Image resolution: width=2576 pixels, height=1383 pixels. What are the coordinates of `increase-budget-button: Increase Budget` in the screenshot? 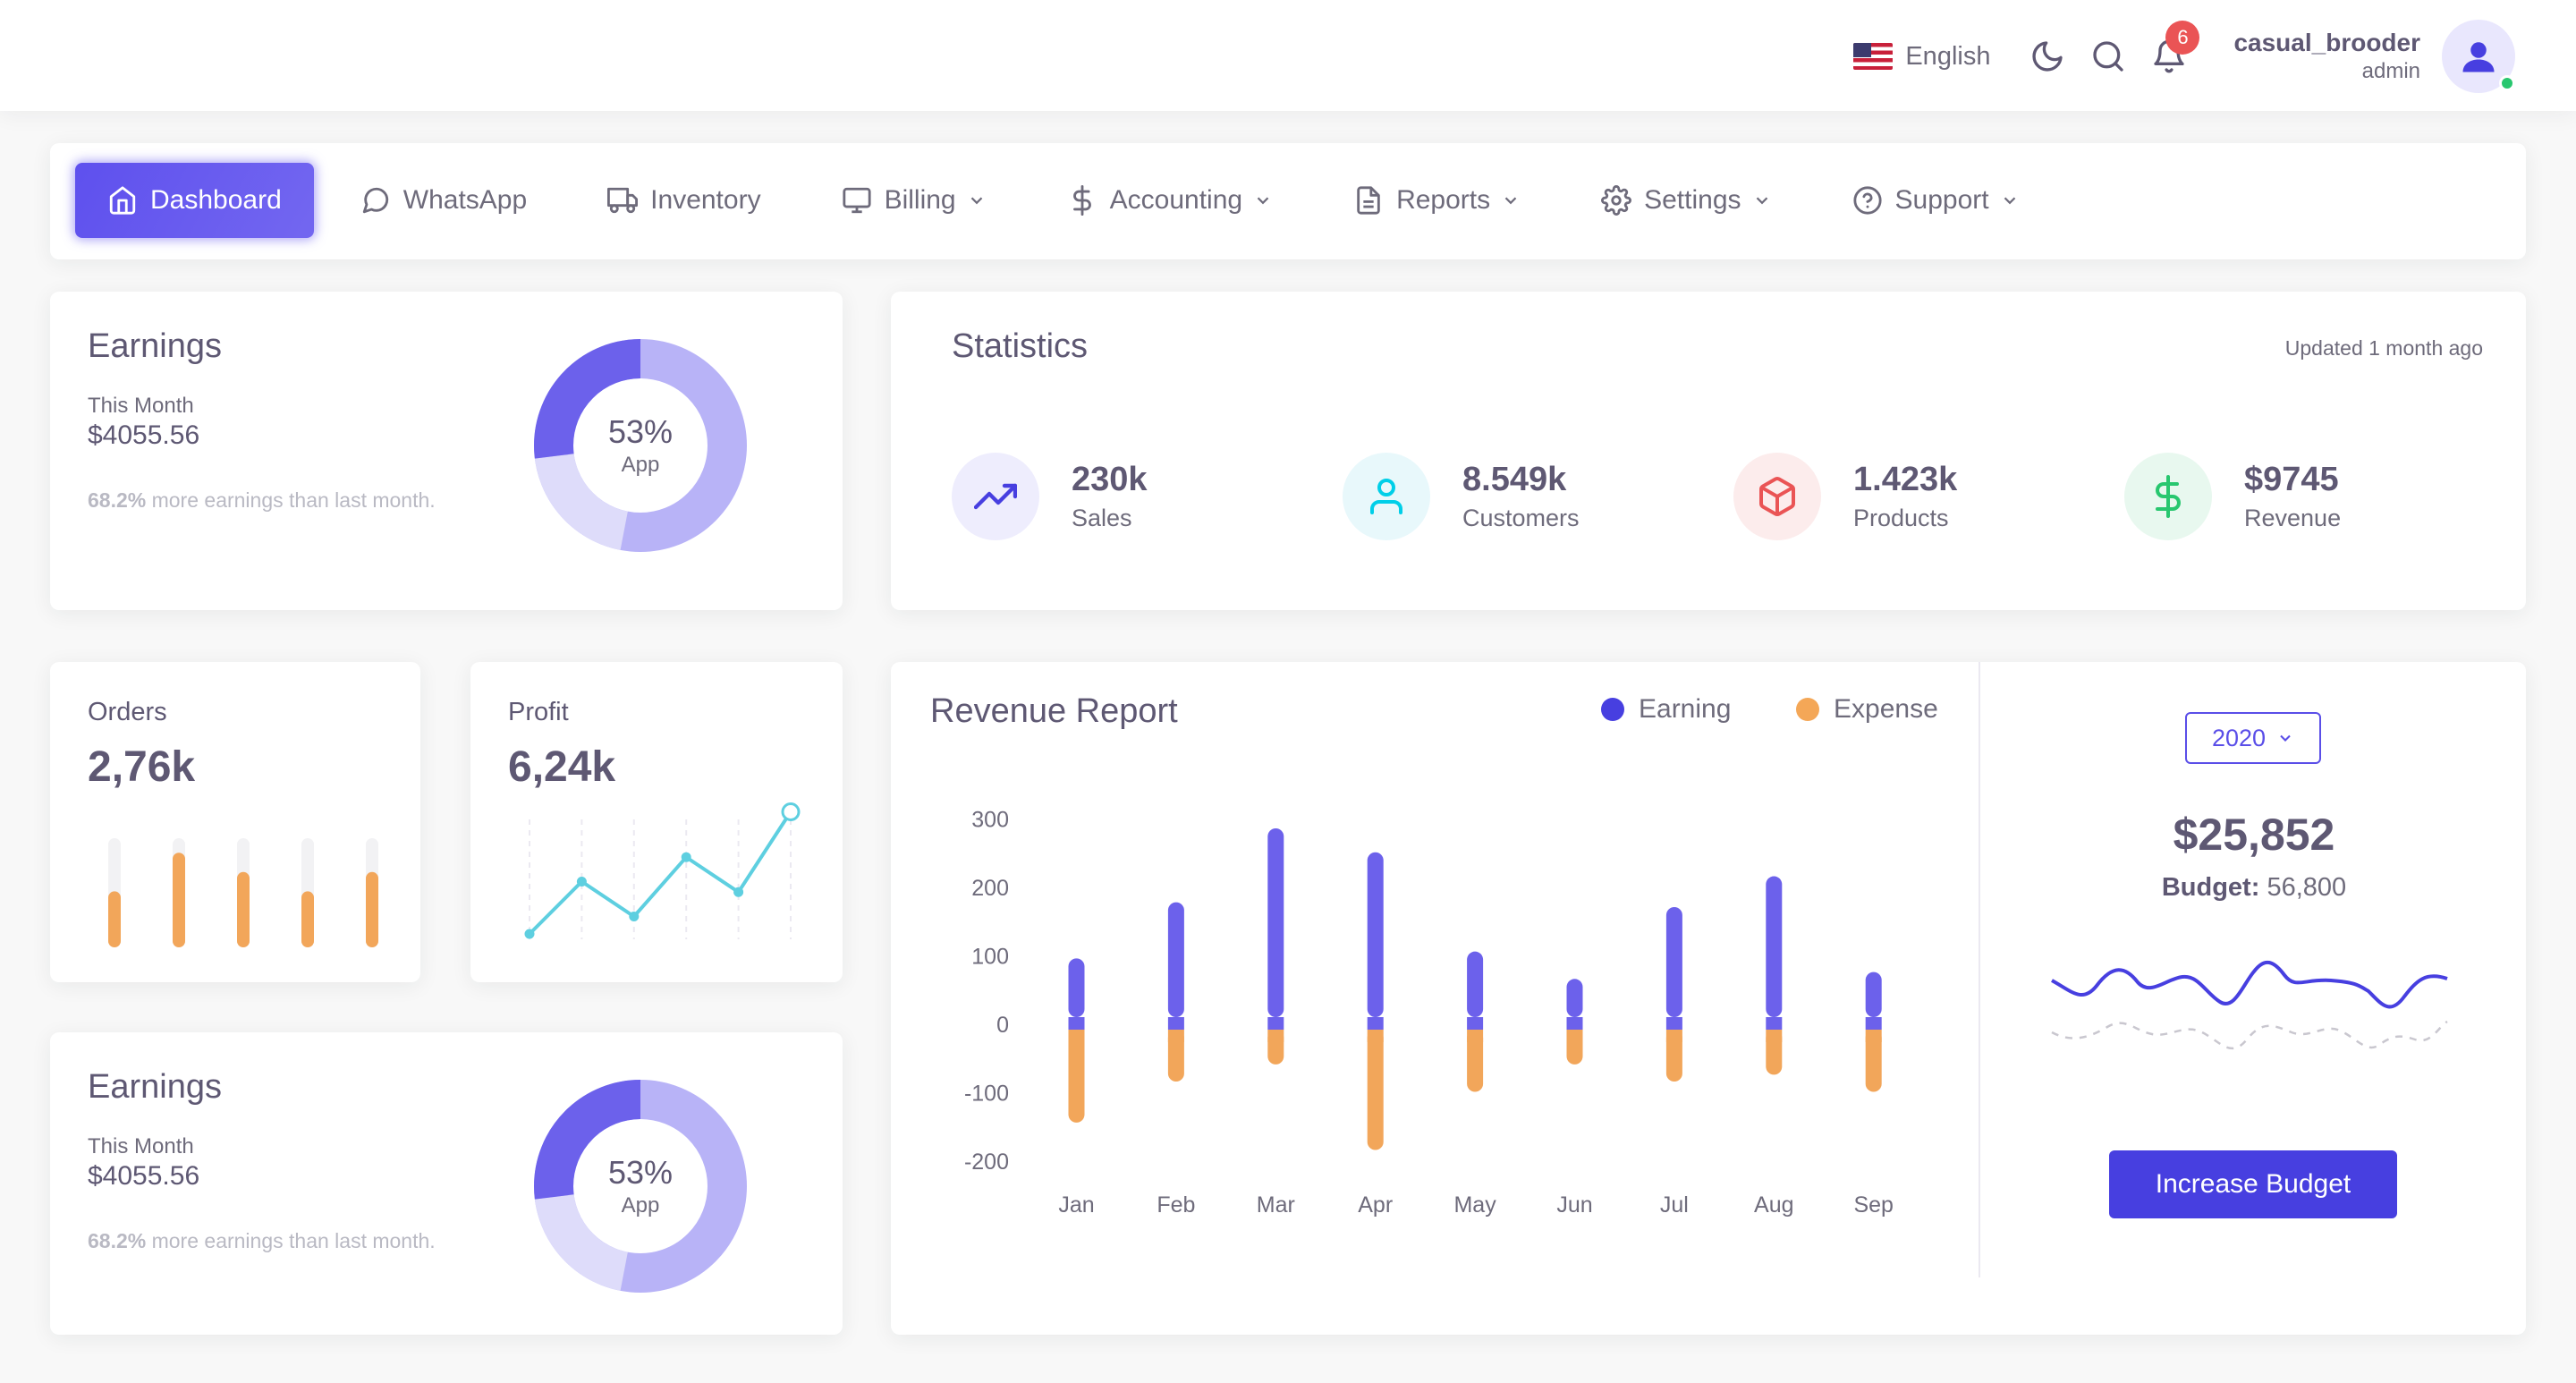 It's located at (2253, 1184).